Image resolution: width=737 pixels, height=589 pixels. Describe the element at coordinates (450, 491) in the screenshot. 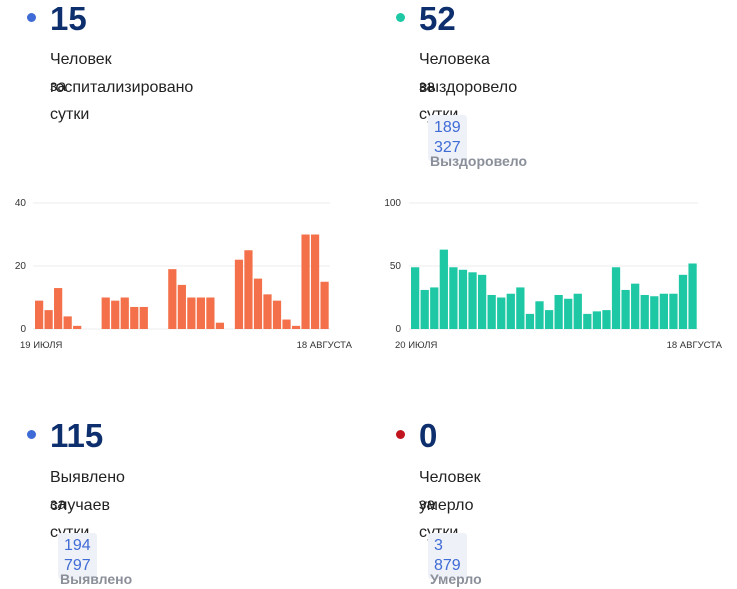

I see `deaths-label-1: Человек умерло` at that location.